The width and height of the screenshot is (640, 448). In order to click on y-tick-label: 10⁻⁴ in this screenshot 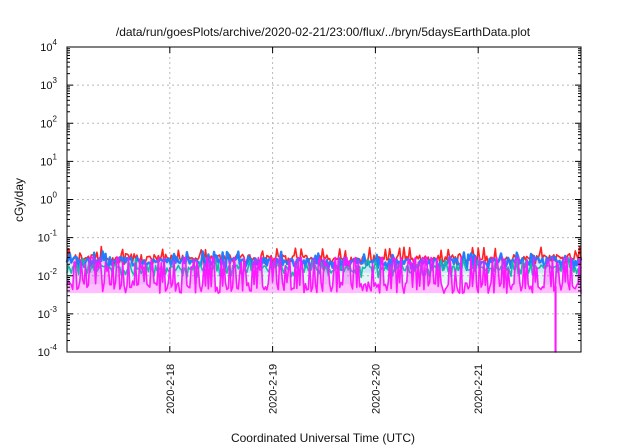, I will do `click(48, 351)`.